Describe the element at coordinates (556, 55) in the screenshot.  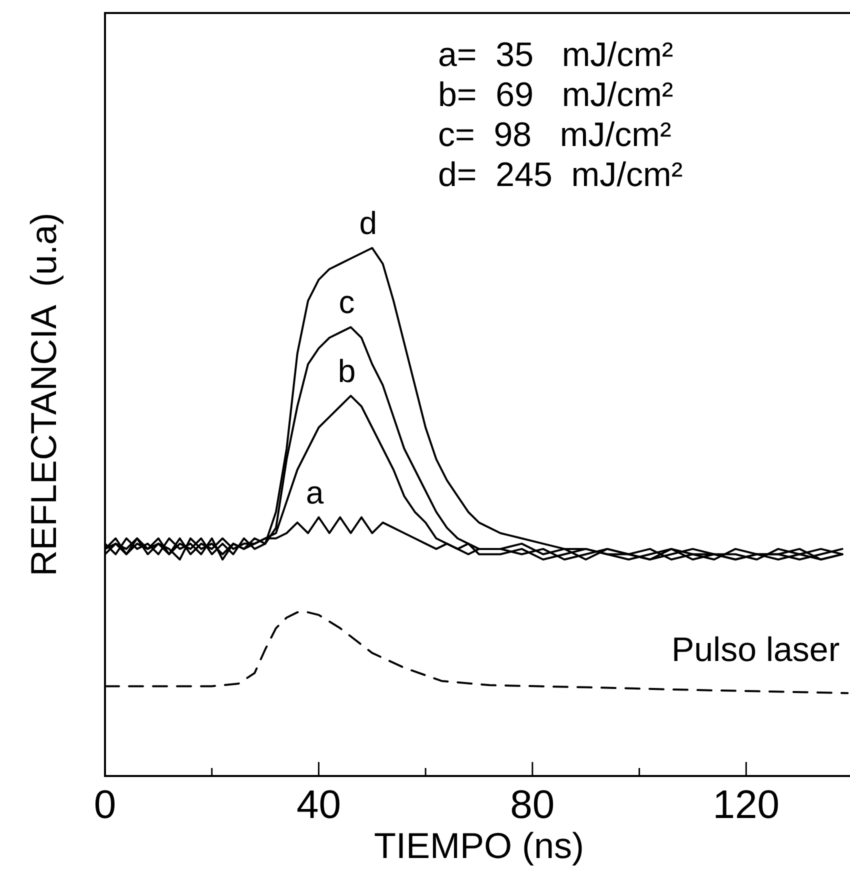
I see `text: a= 35 mJ/cm²` at that location.